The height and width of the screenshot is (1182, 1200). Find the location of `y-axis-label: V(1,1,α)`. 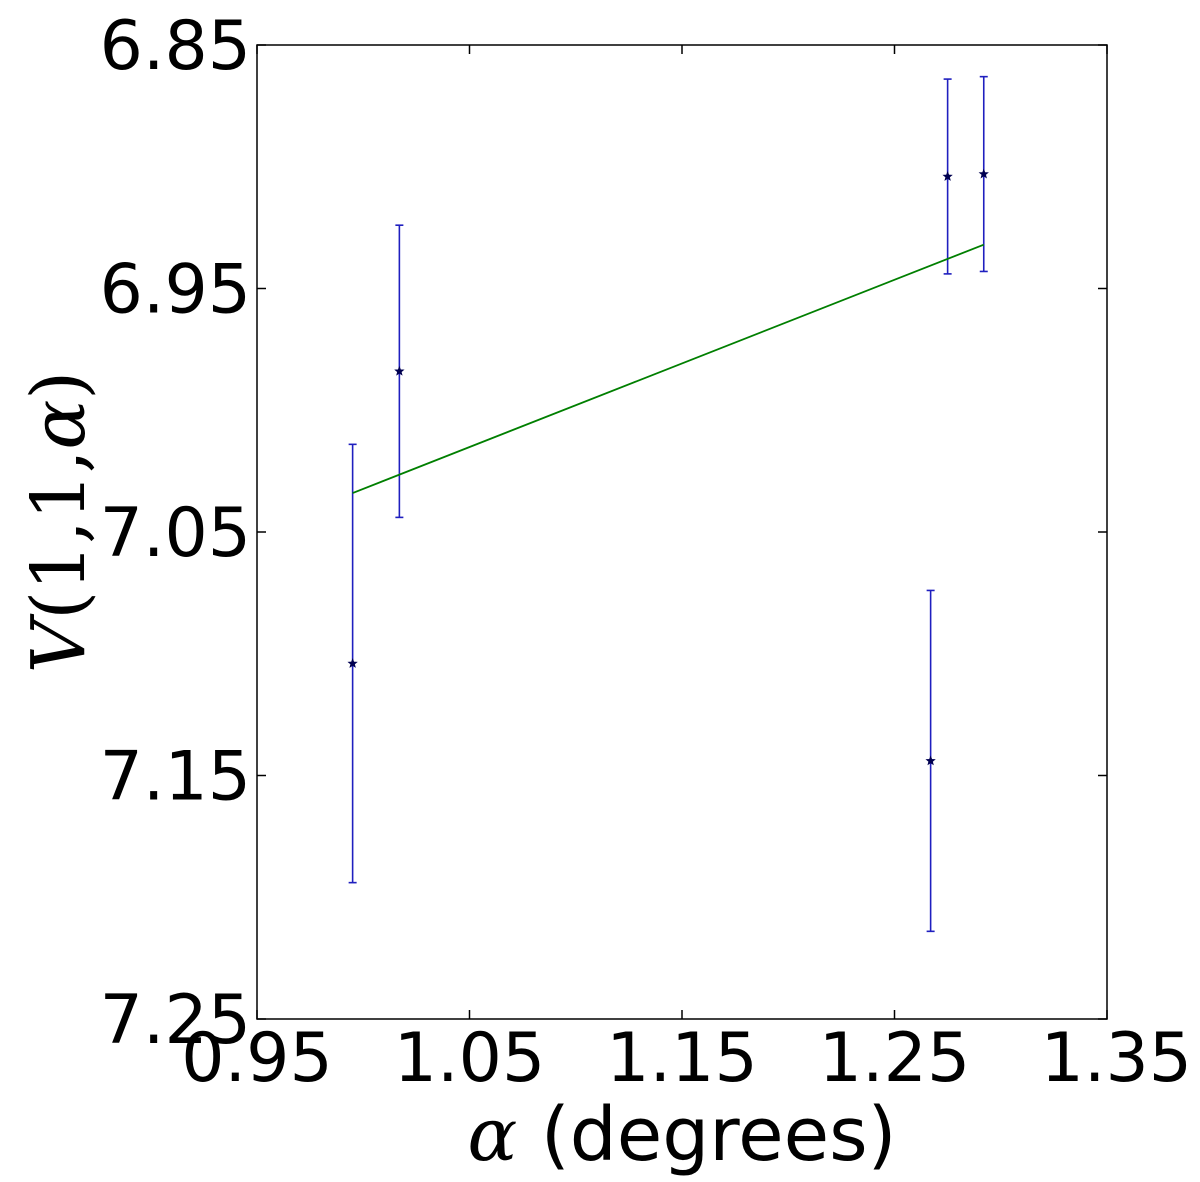

y-axis-label: V(1,1,α) is located at coordinates (59, 522).